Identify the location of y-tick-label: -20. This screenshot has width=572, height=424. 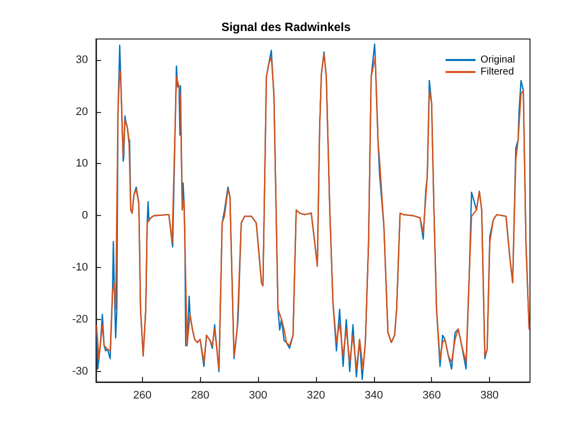
(80, 320).